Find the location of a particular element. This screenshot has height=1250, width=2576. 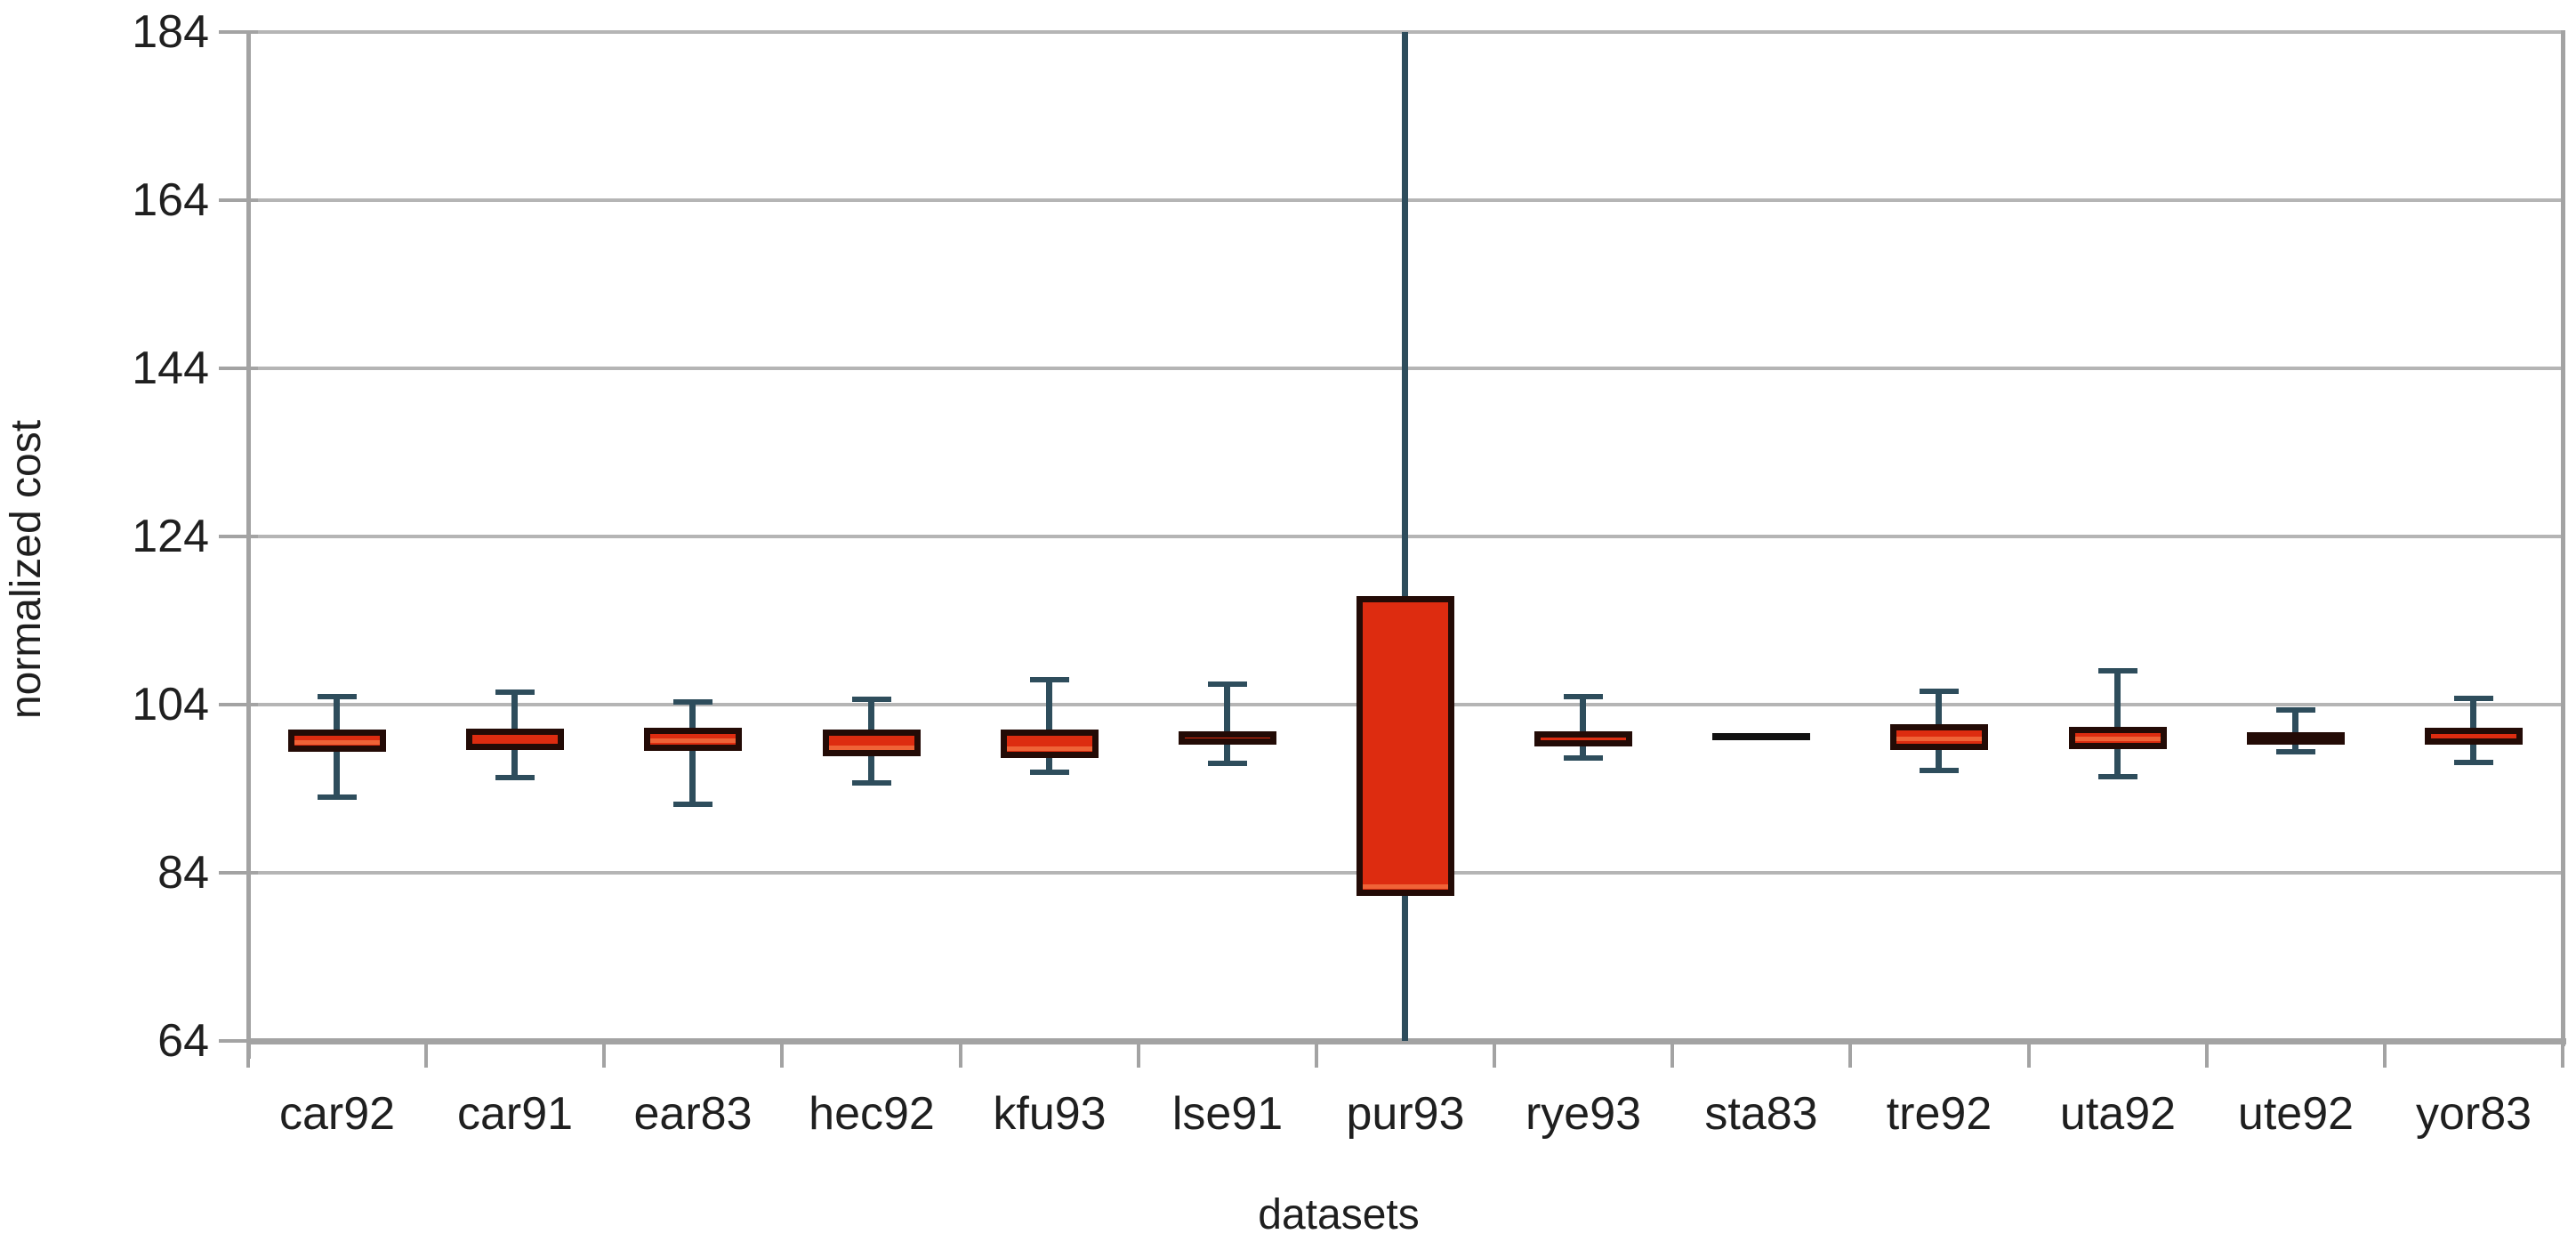

y-axis-line is located at coordinates (248, 544).